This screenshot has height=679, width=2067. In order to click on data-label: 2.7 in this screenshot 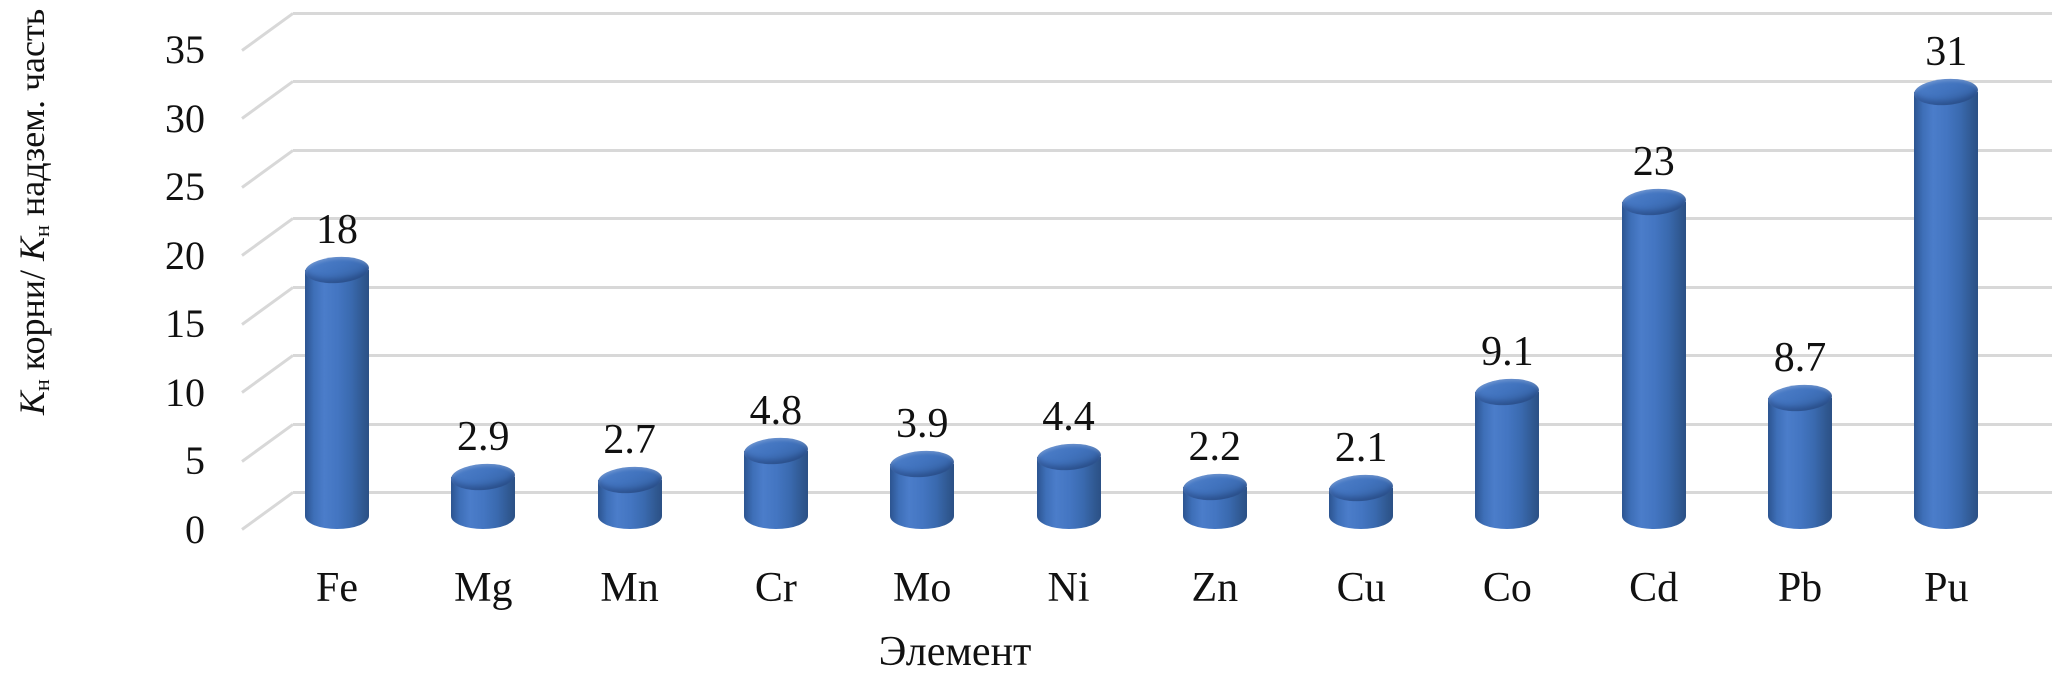, I will do `click(629, 440)`.